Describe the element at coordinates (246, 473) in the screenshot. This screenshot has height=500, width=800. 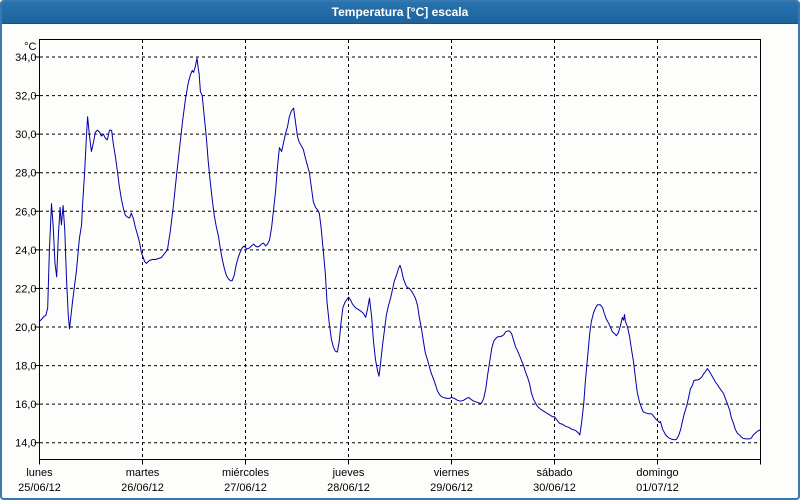
I see `x-day-label: miércoles` at that location.